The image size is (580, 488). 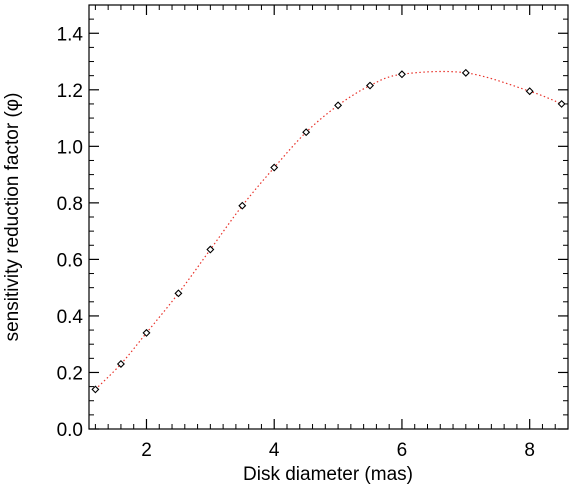 I want to click on x-tick-label: 8, so click(x=529, y=450).